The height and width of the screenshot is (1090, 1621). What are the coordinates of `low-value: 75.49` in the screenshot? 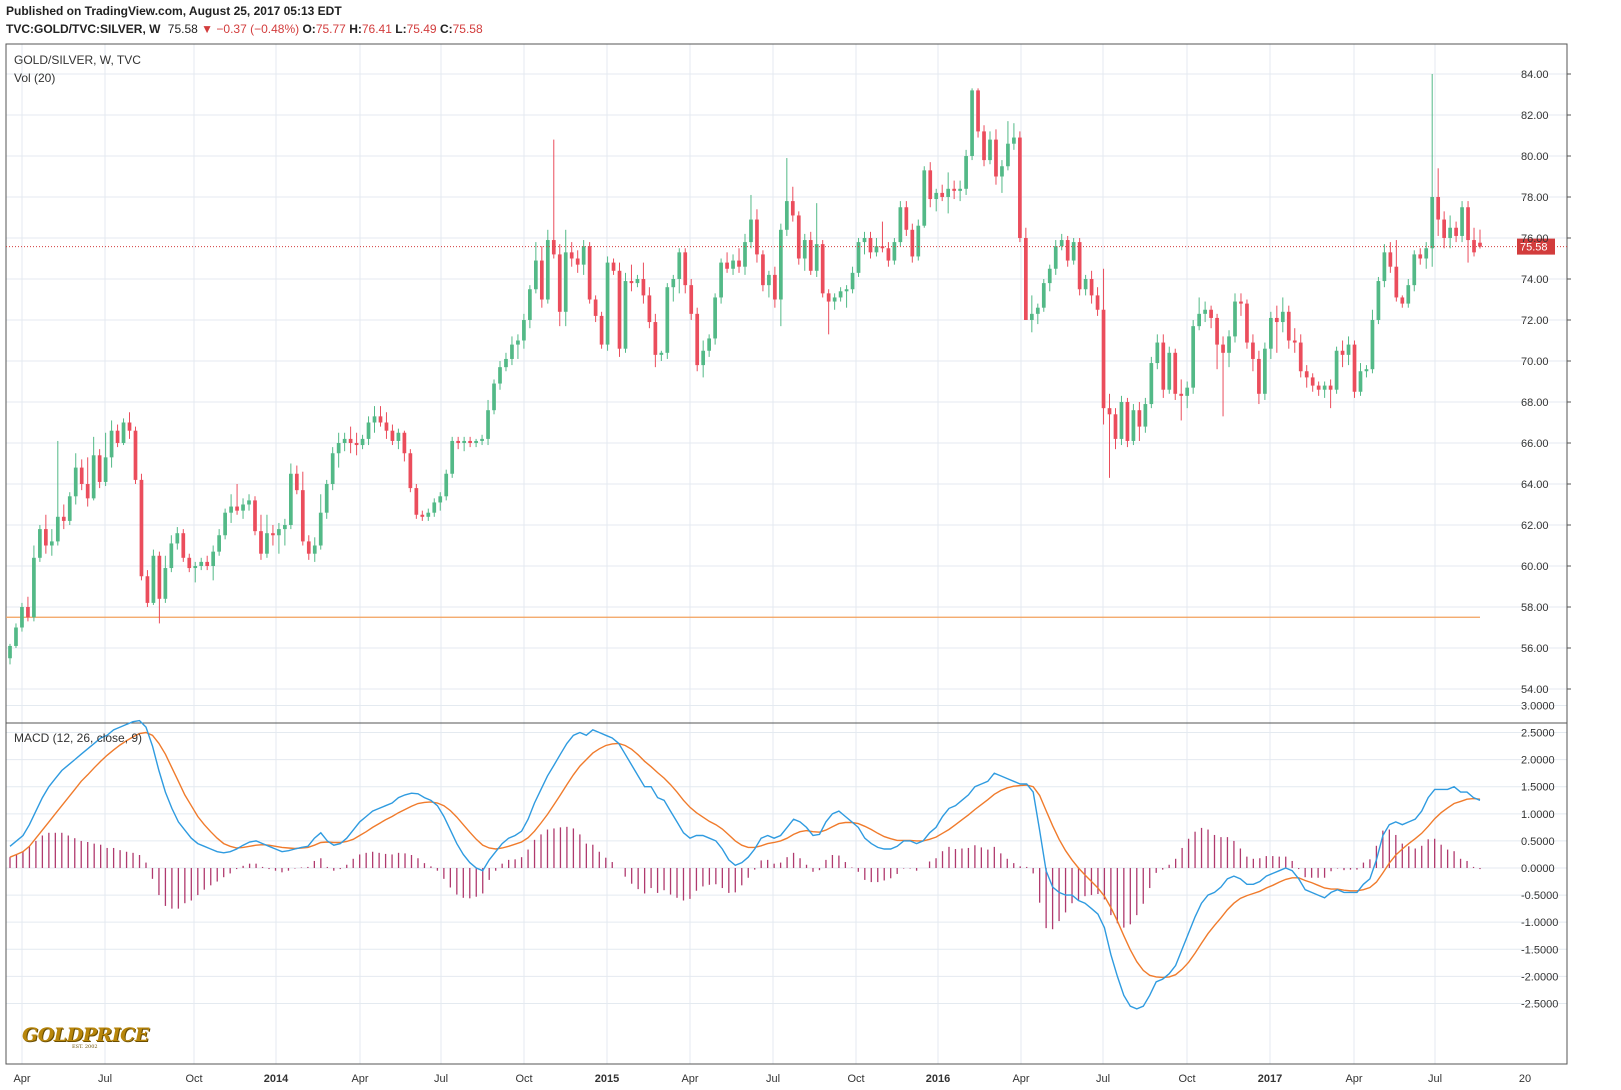 It's located at (421, 29).